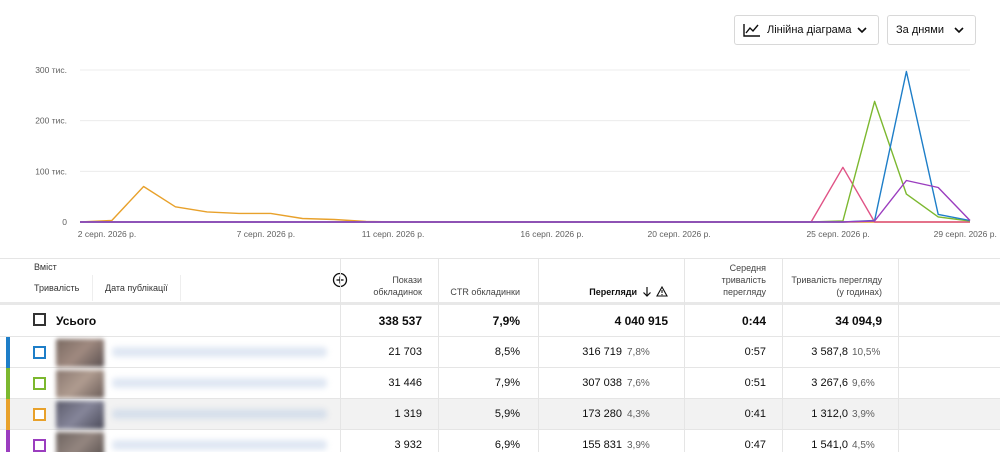 The height and width of the screenshot is (452, 1000). Describe the element at coordinates (829, 383) in the screenshot. I see `row-watch-time: 3 267,6` at that location.